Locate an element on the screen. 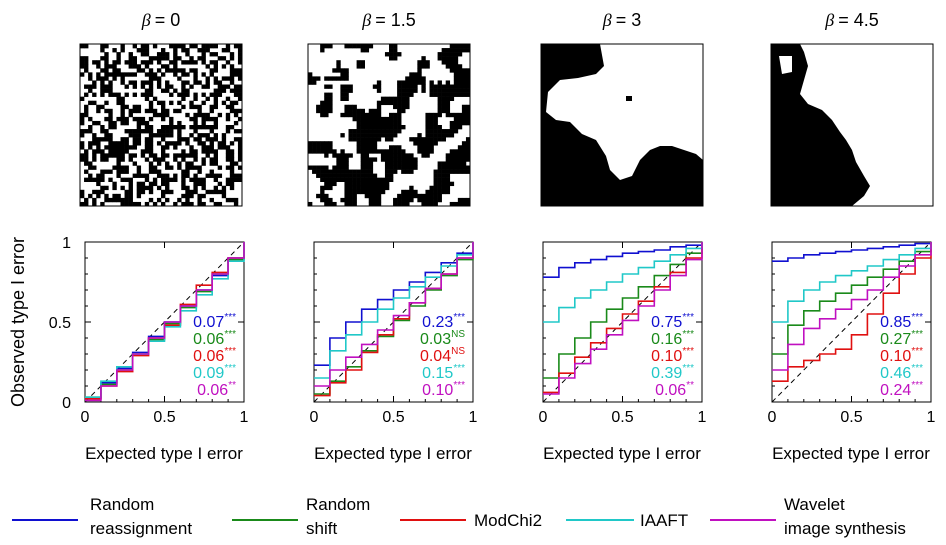  score-value: 0.24 is located at coordinates (895, 390).